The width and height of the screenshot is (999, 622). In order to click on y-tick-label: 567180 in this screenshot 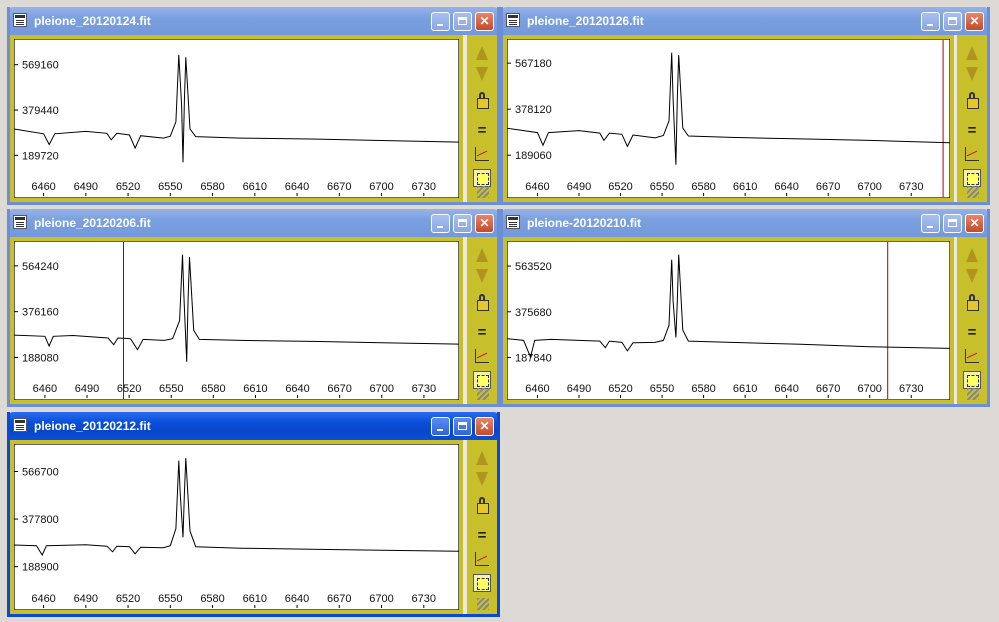, I will do `click(533, 64)`.